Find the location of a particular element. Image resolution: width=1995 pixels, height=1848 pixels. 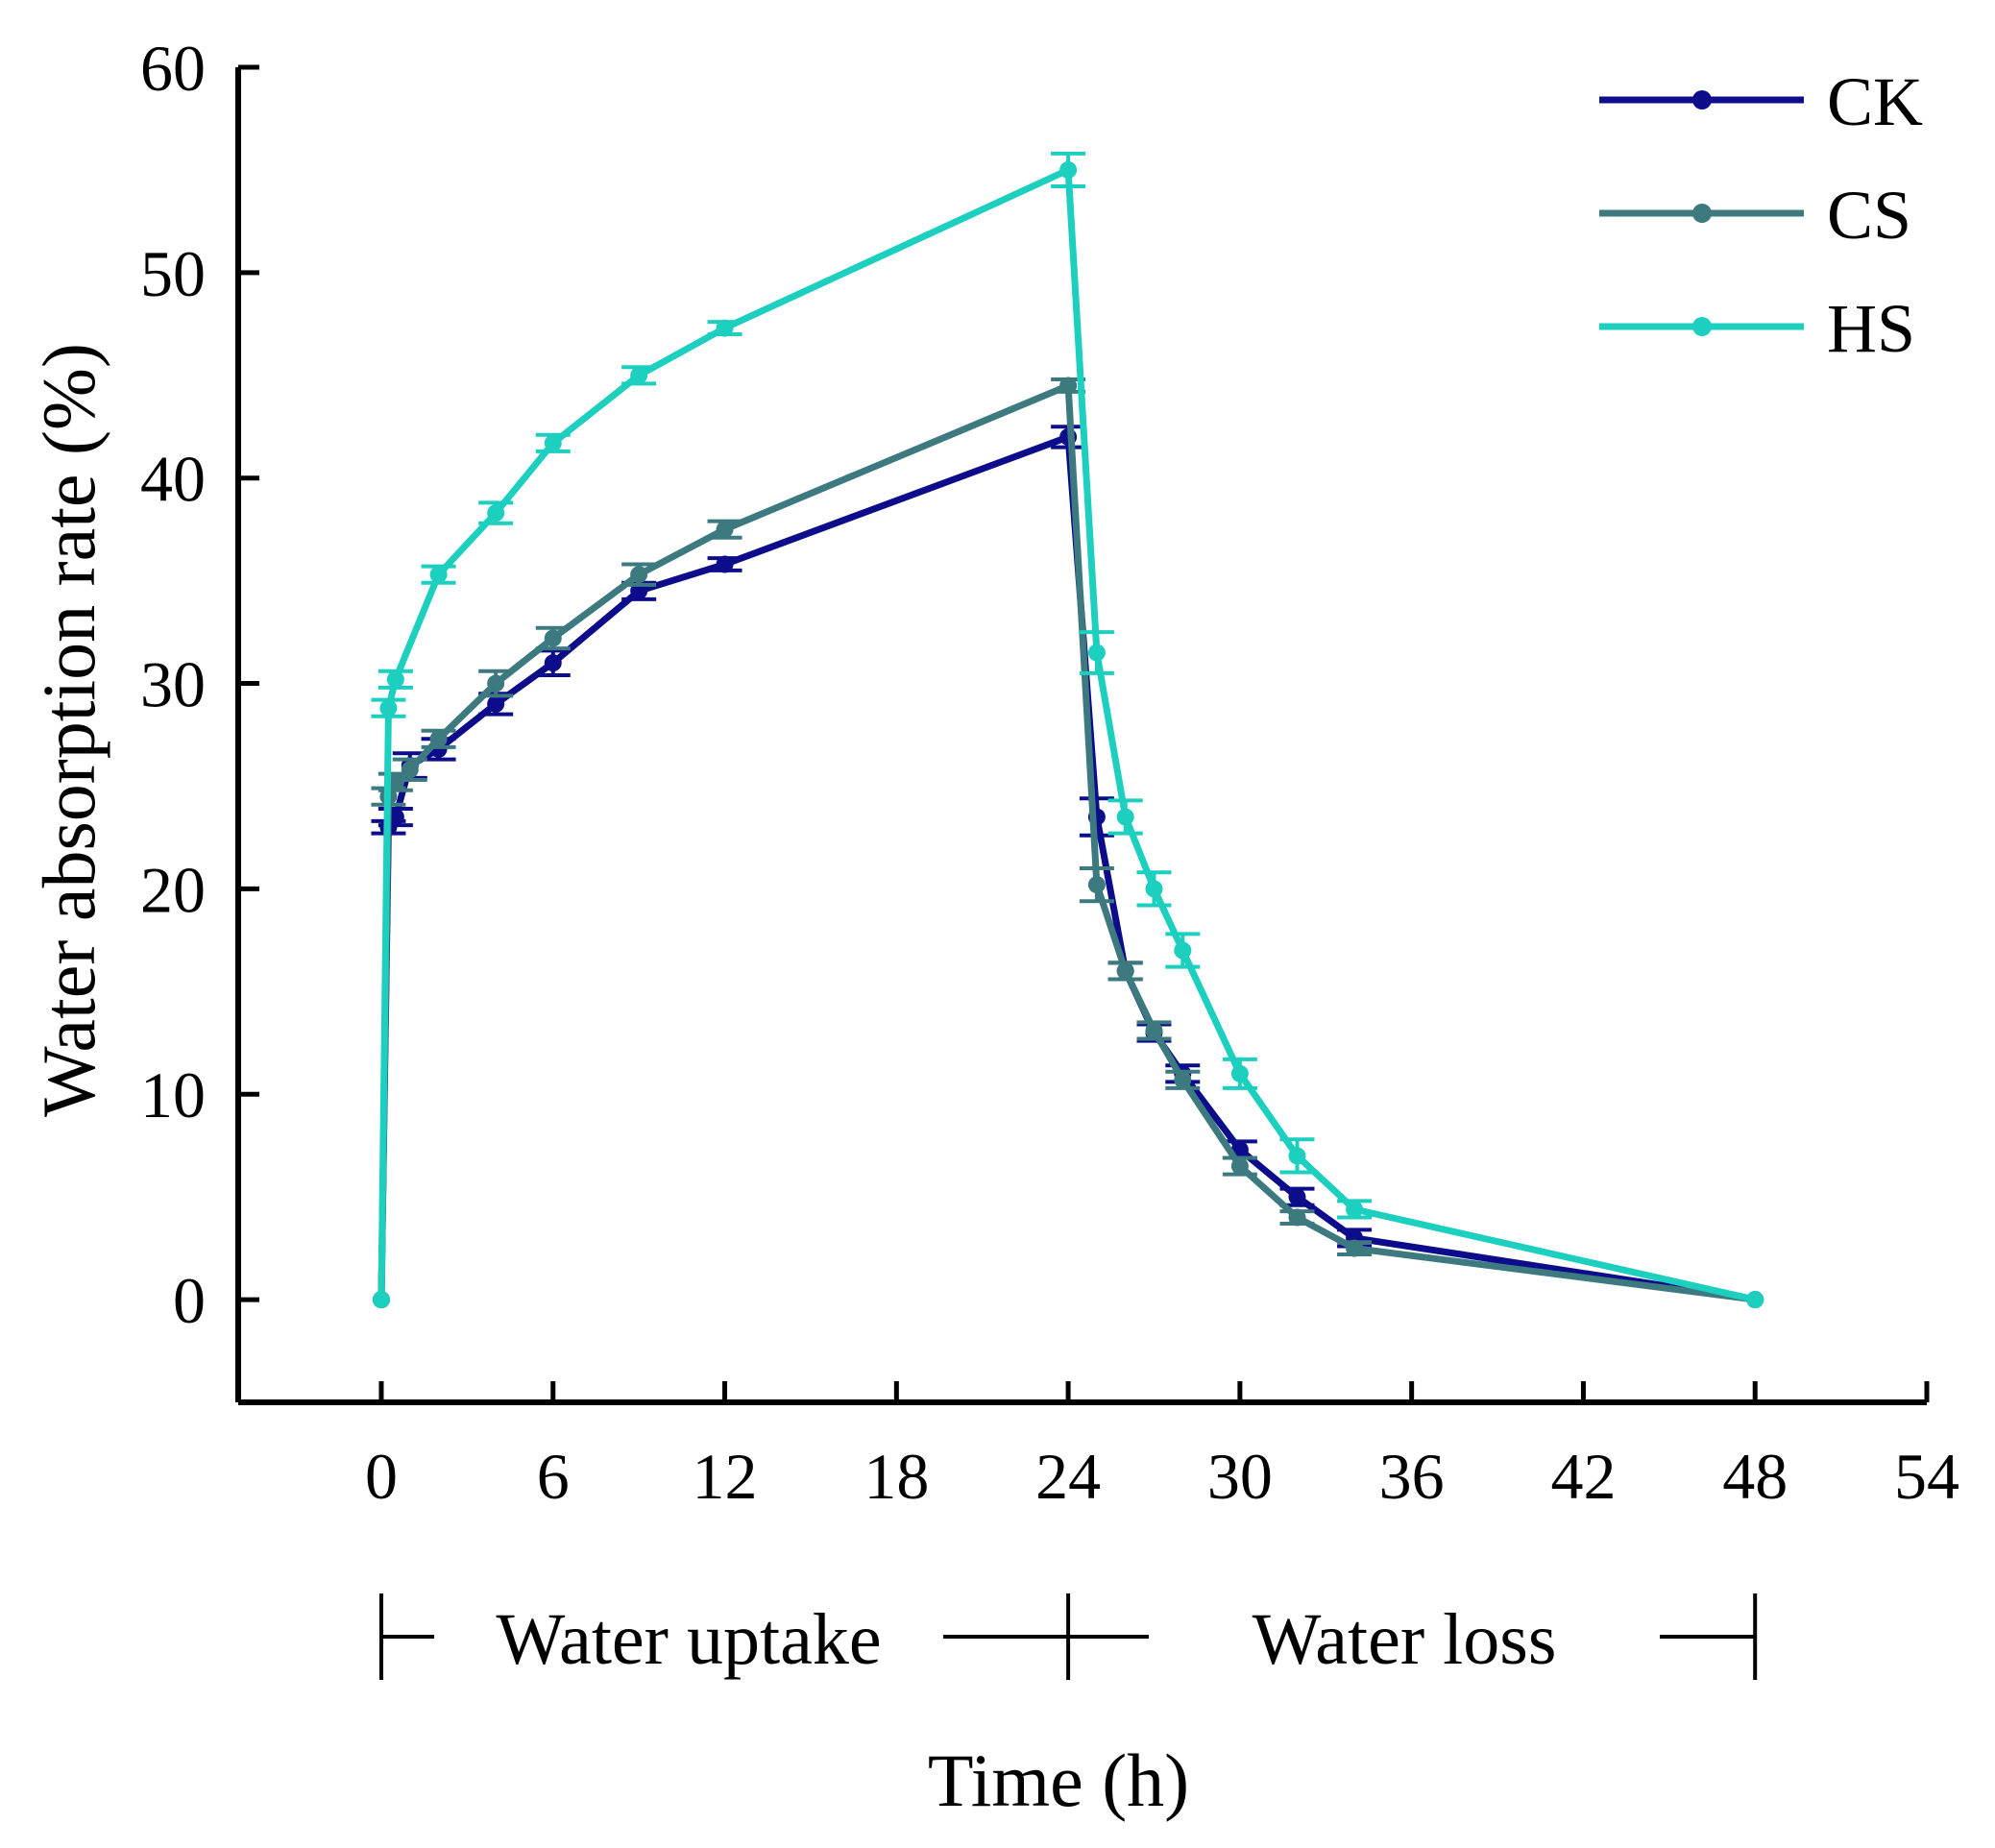

x-axis-title: Time (h) is located at coordinates (1059, 1781).